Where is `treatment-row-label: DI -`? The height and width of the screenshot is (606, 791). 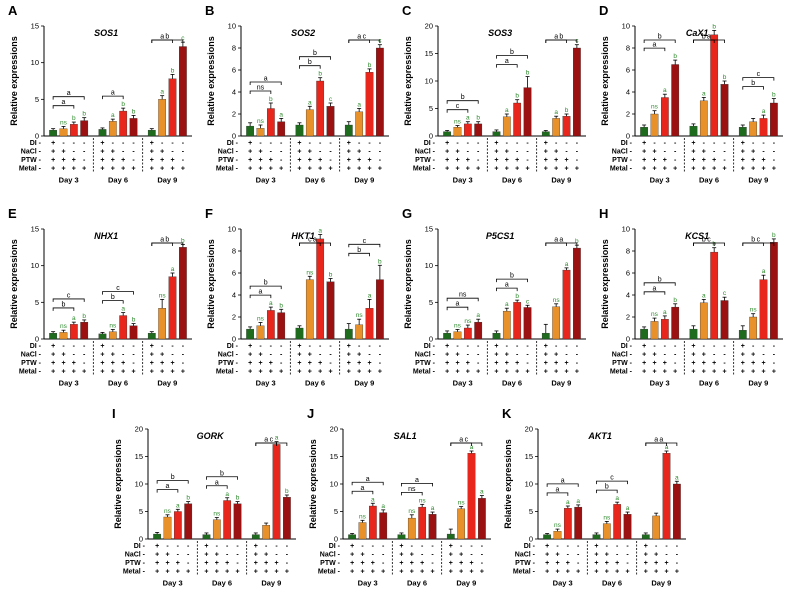 treatment-row-label: DI - is located at coordinates (335, 546).